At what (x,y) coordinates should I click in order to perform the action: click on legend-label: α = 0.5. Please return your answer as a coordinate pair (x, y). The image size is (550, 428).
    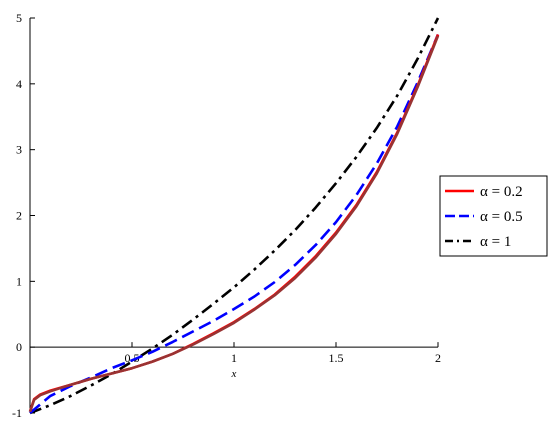
    Looking at the image, I should click on (501, 217).